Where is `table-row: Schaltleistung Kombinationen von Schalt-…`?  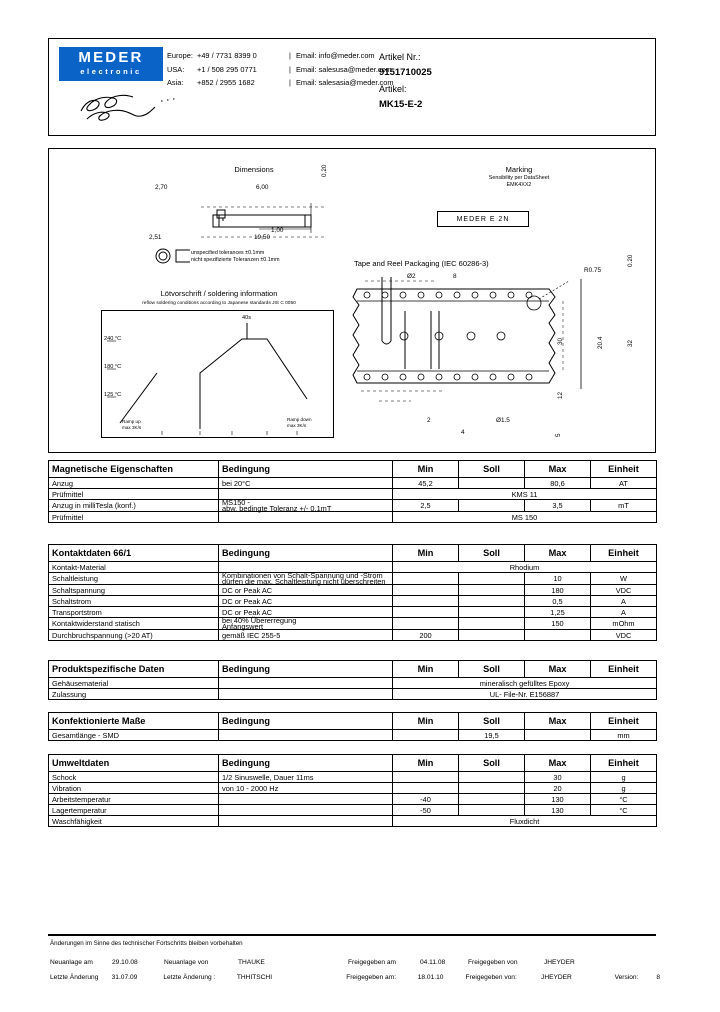
table-row: Schaltleistung Kombinationen von Schalt-… is located at coordinates (352, 578).